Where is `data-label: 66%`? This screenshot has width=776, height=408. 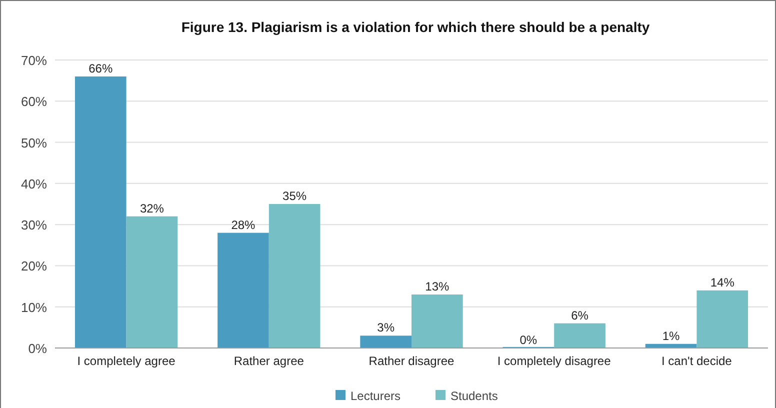 data-label: 66% is located at coordinates (100, 68).